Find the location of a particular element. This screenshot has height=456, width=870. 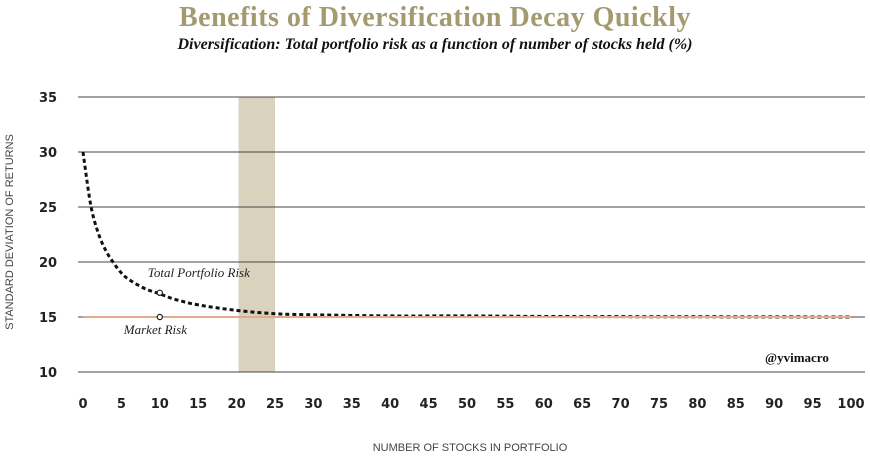

watermark-handle: @yvimacro is located at coordinates (797, 357).